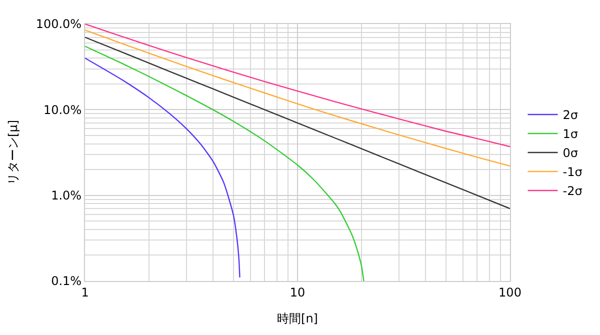  Describe the element at coordinates (85, 292) in the screenshot. I see `x-tick-label: 1` at that location.